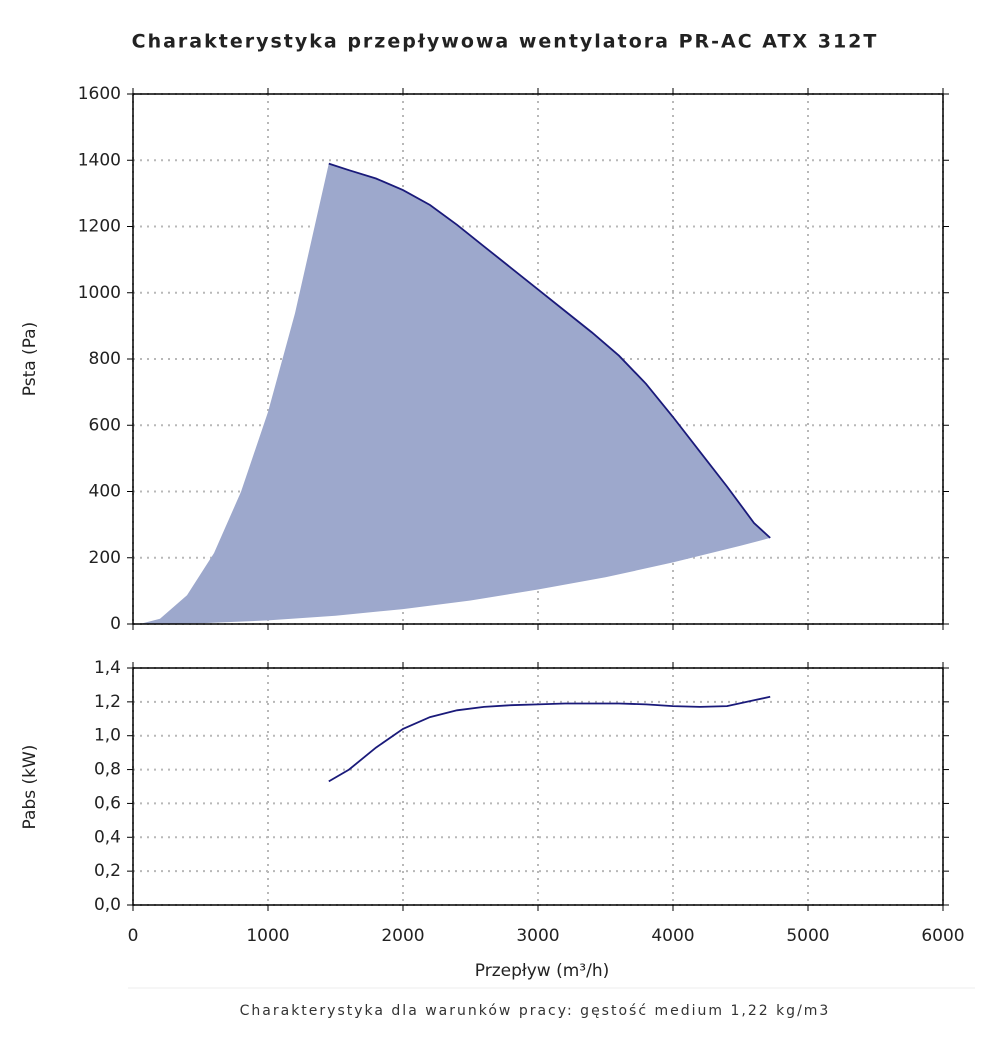  What do you see at coordinates (133, 936) in the screenshot?
I see `x-tick-label: 0` at bounding box center [133, 936].